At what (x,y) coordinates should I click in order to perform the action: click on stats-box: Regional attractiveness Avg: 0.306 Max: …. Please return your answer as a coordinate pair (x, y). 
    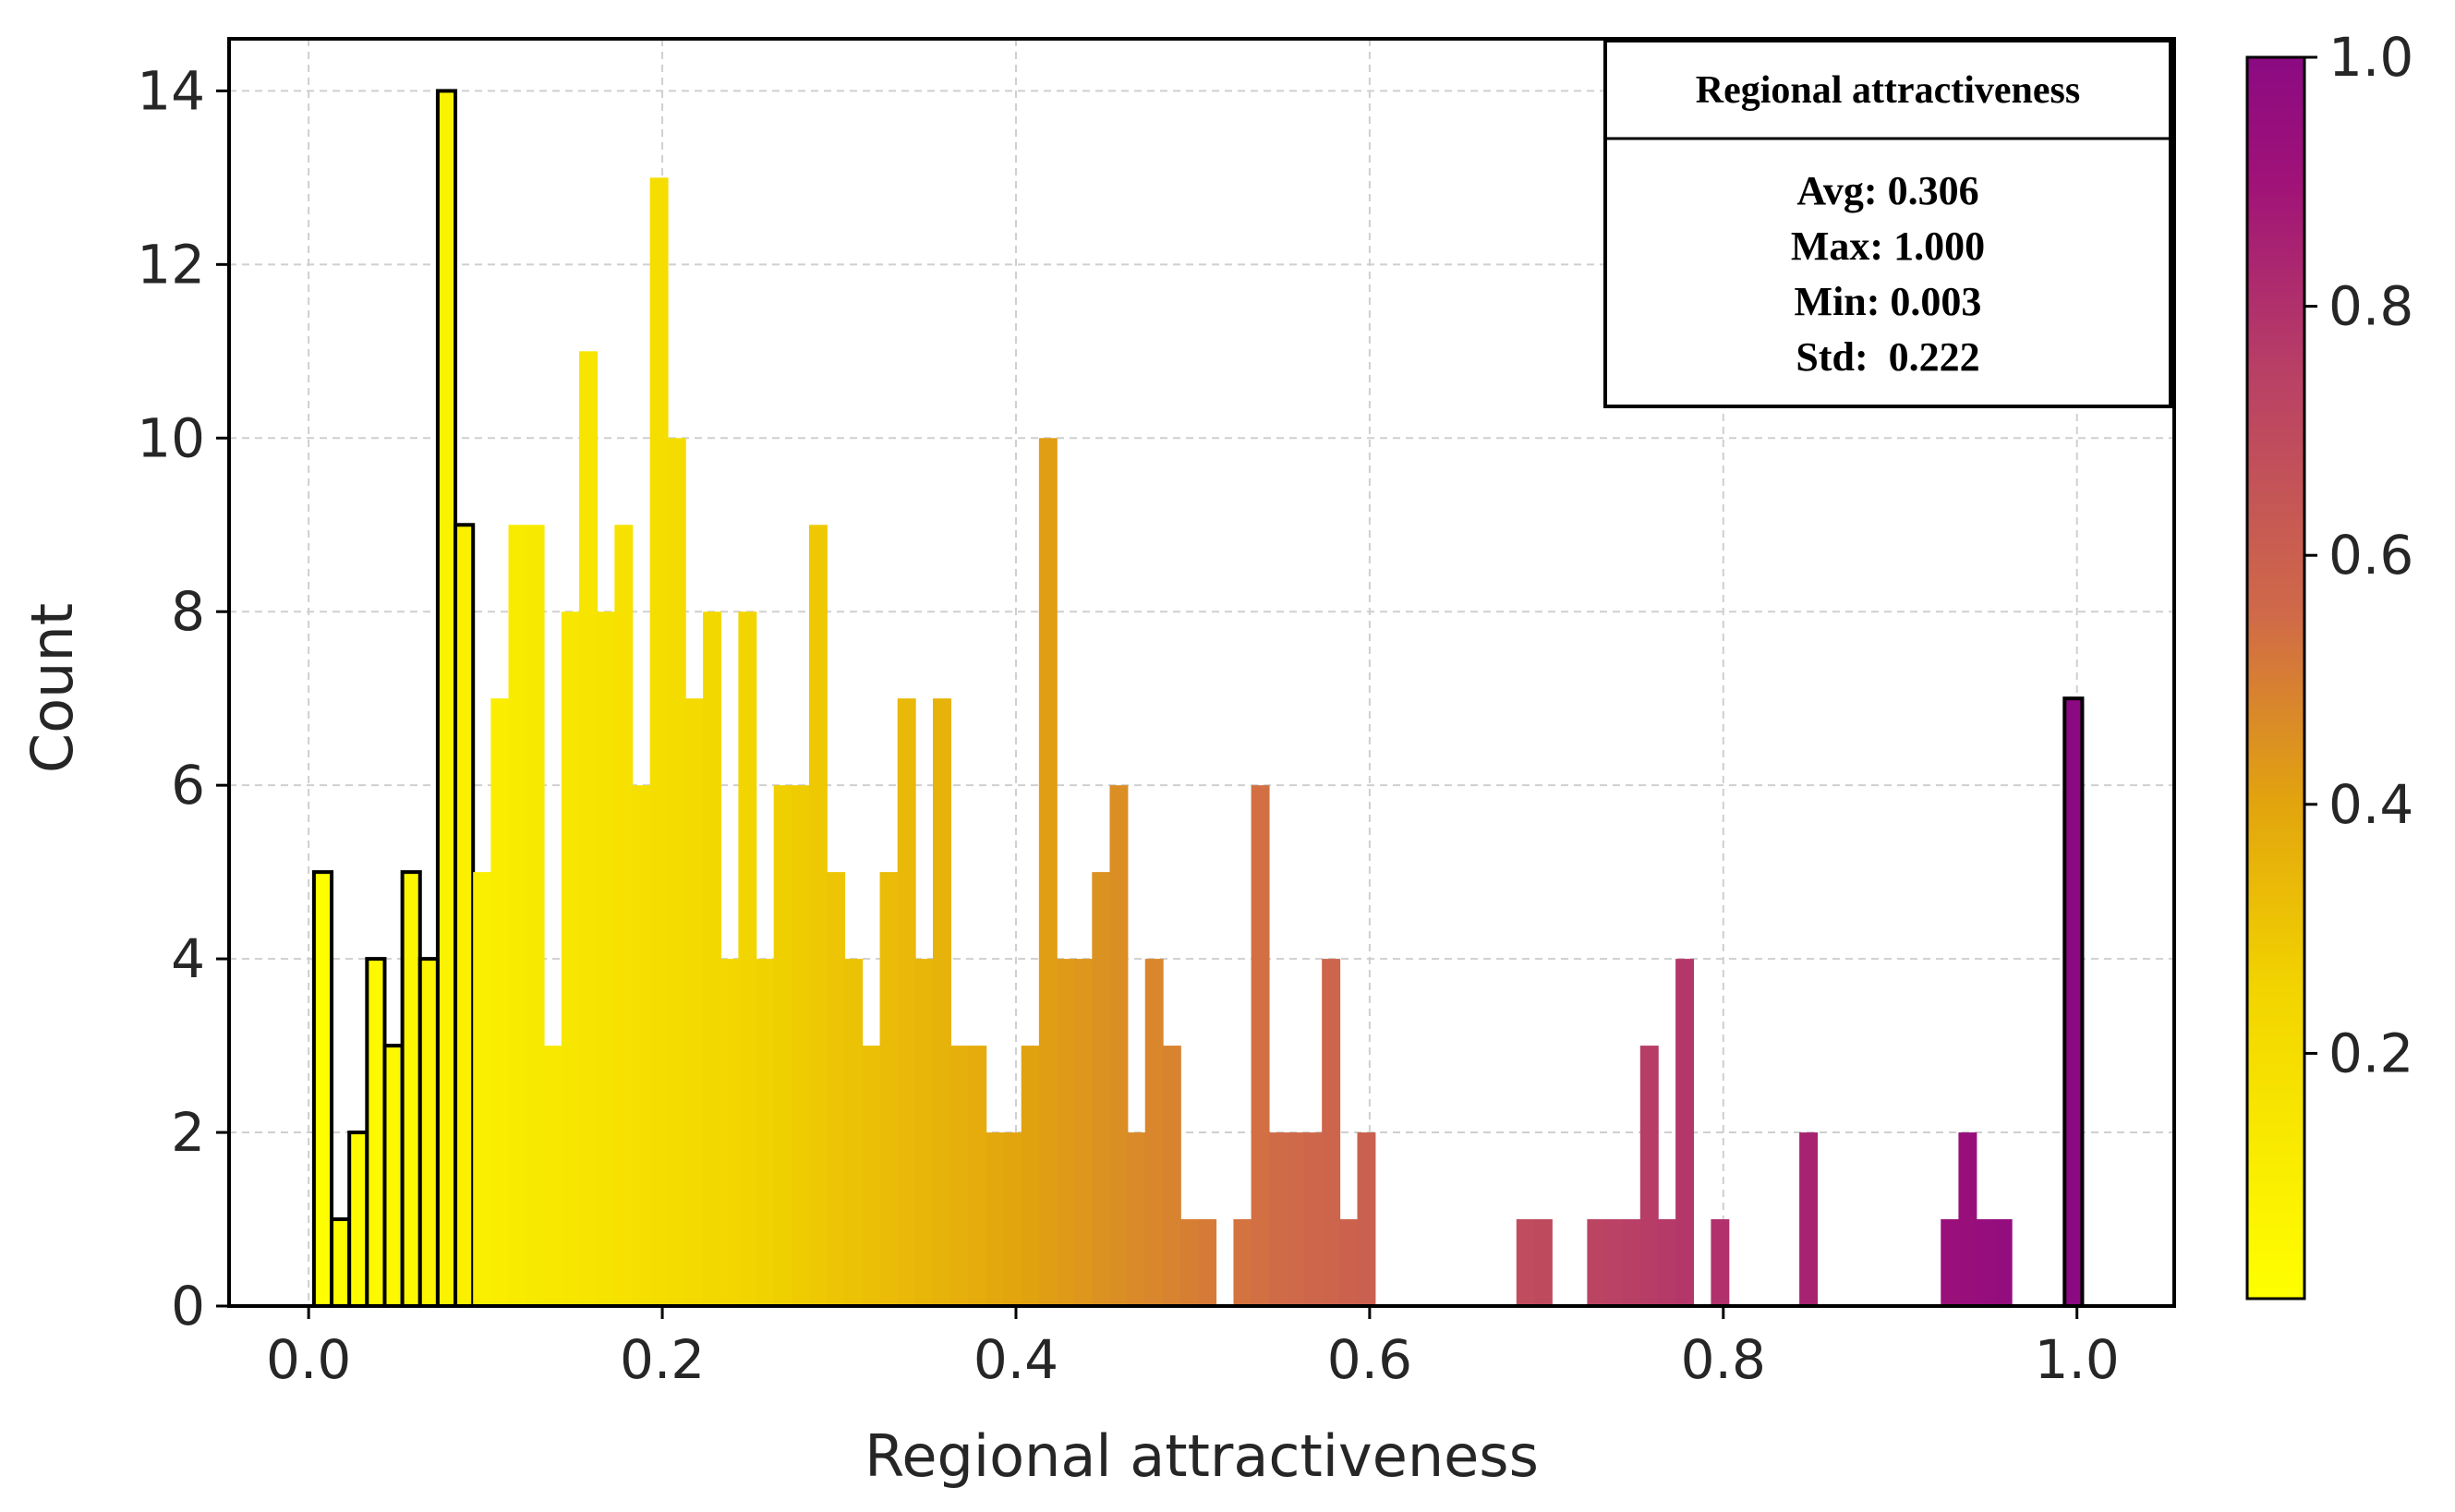
    Looking at the image, I should click on (1888, 223).